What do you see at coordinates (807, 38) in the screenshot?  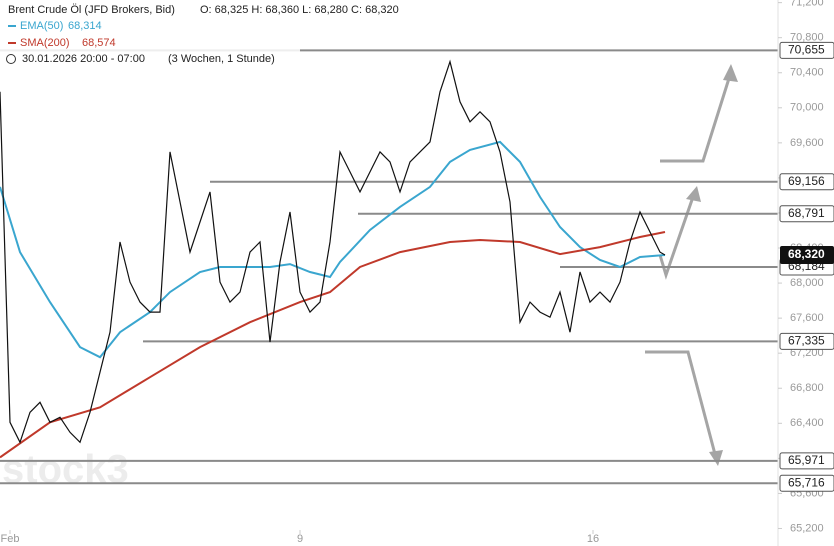 I see `y-tick-label: 70,800` at bounding box center [807, 38].